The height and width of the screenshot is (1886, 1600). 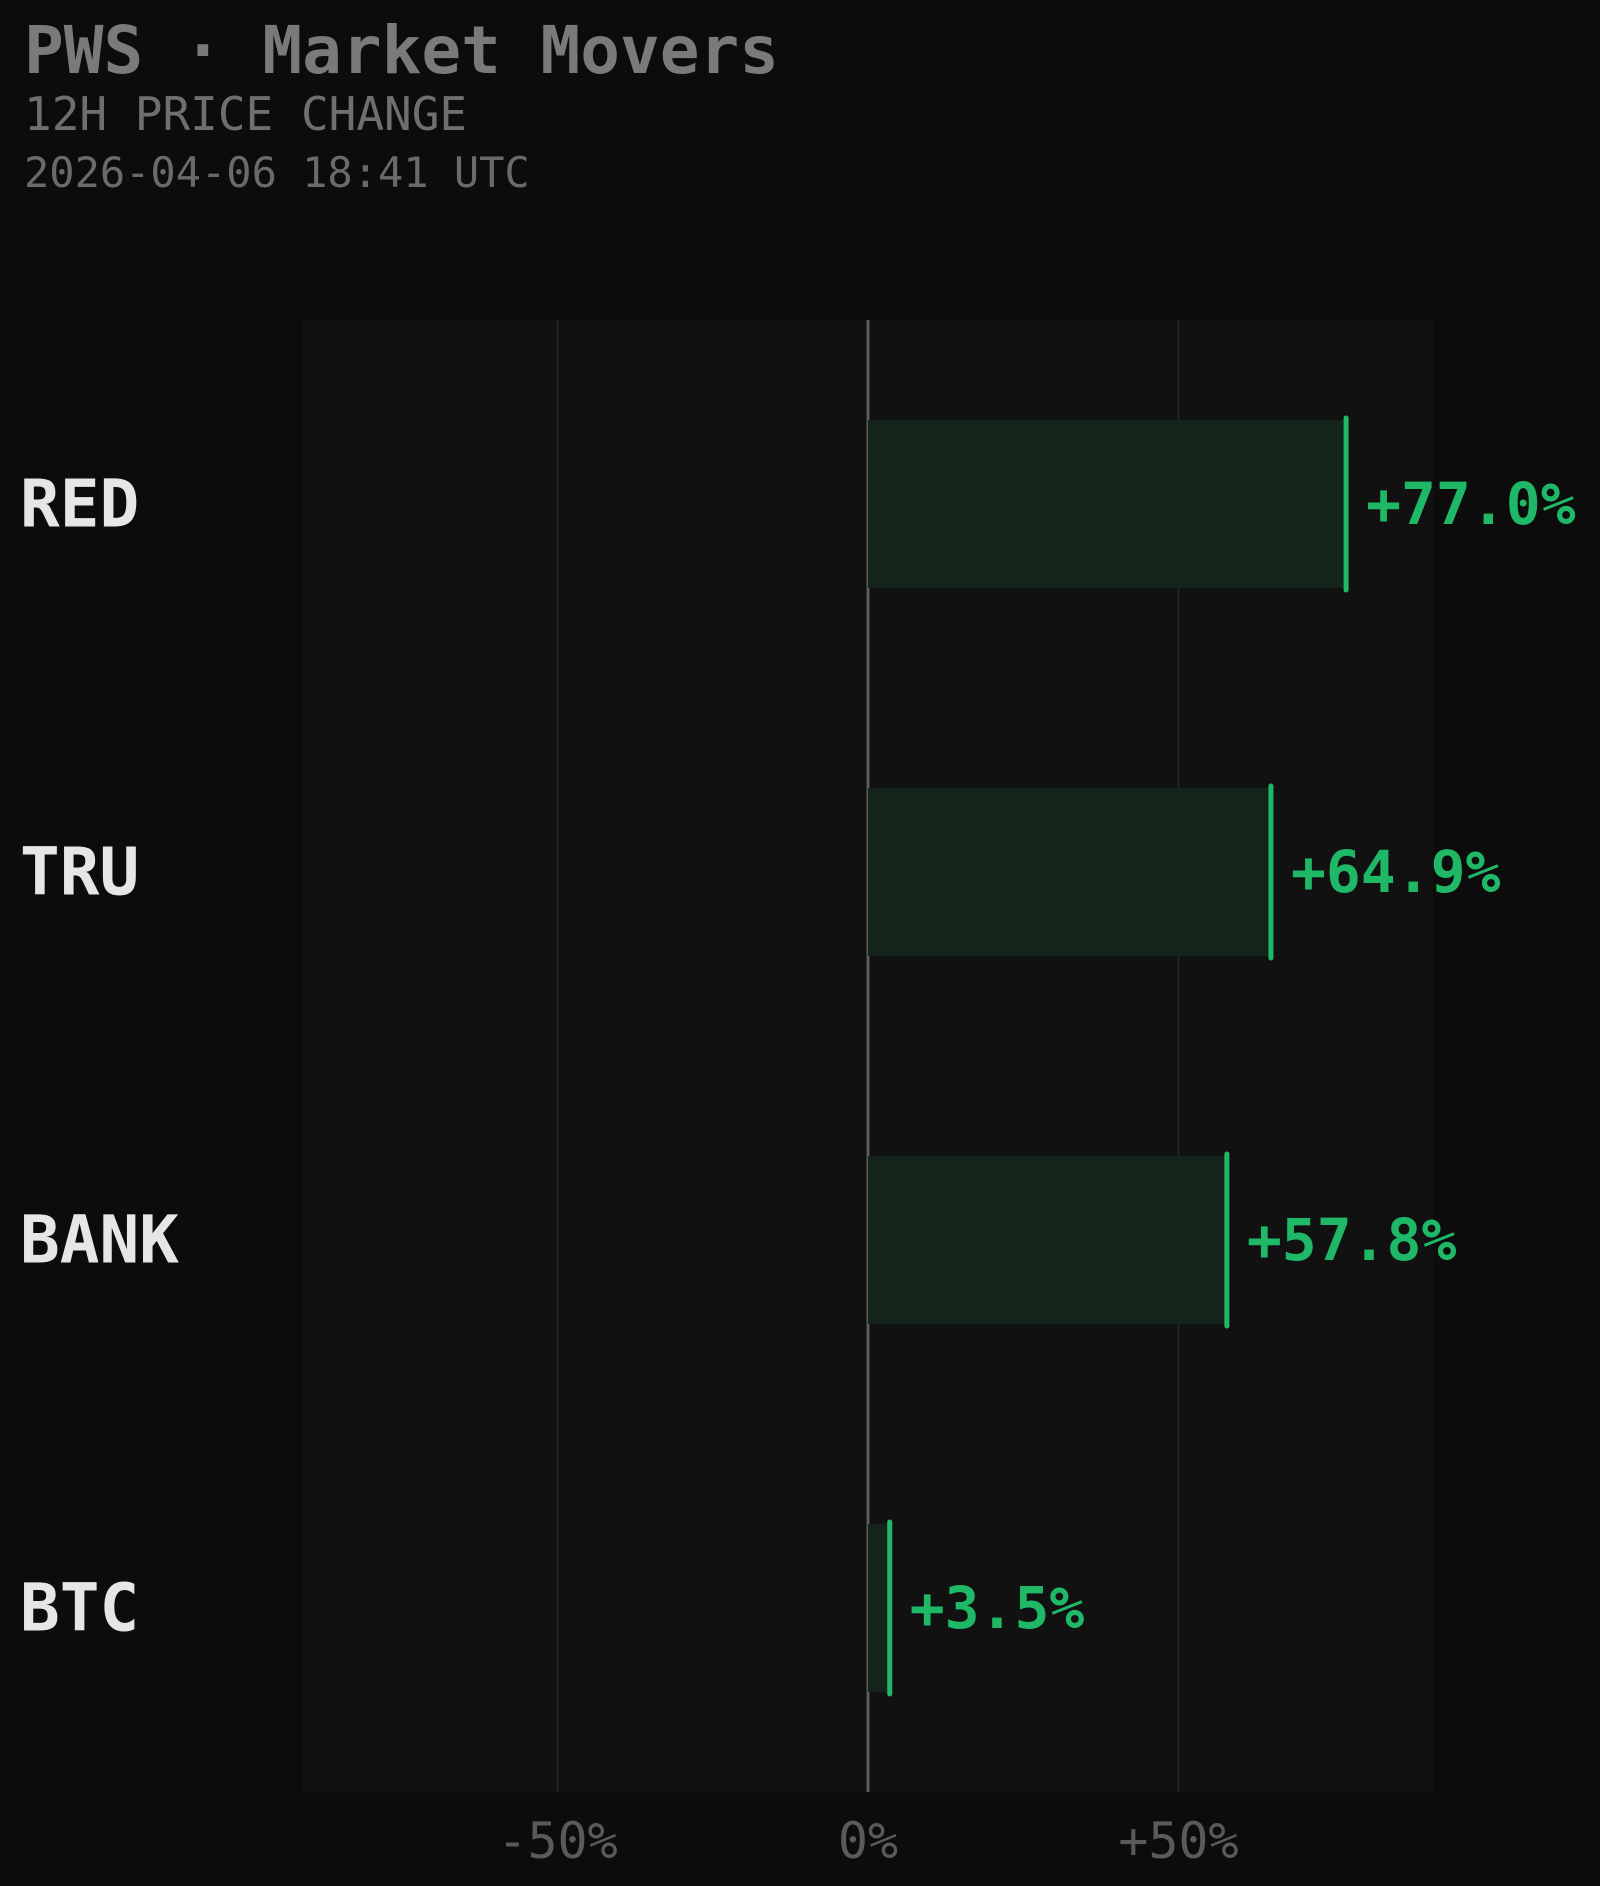 What do you see at coordinates (79, 872) in the screenshot?
I see `category-label: TRU` at bounding box center [79, 872].